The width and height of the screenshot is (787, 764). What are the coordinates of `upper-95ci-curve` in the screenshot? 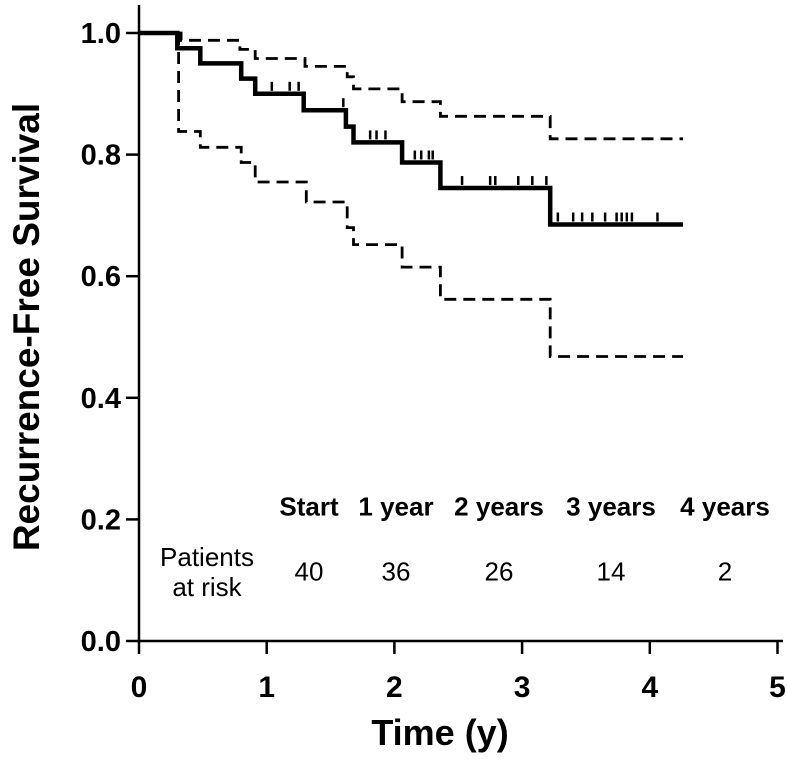 It's located at (430, 86).